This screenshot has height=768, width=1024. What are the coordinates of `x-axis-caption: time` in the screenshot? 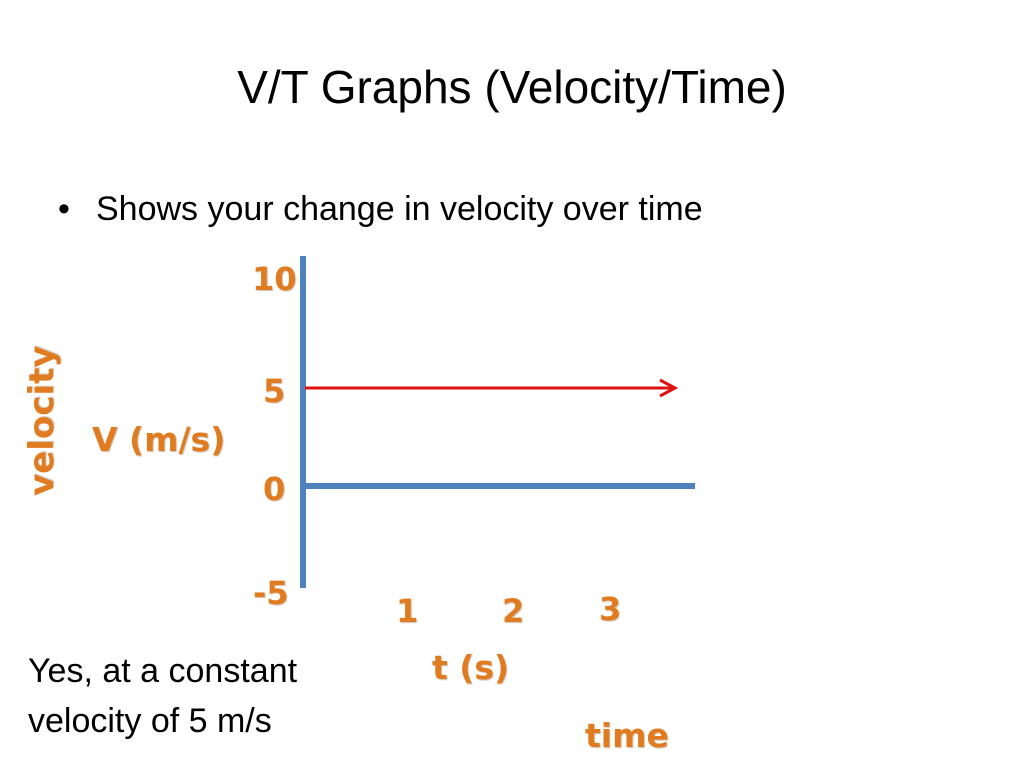 It's located at (627, 735).